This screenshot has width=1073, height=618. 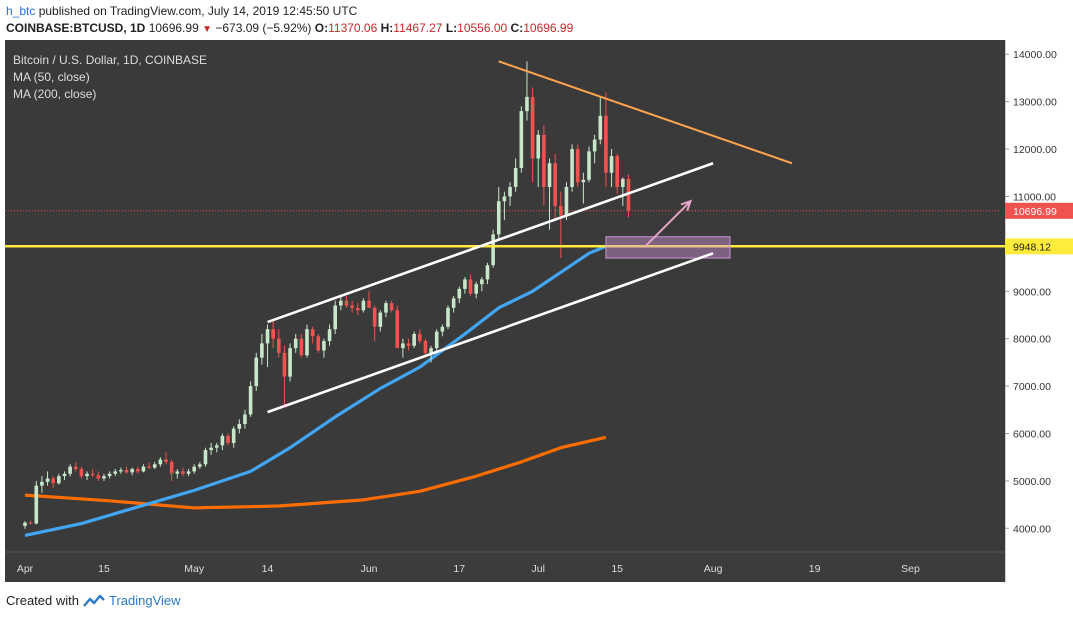 I want to click on low-value: 10556.00, so click(x=482, y=28).